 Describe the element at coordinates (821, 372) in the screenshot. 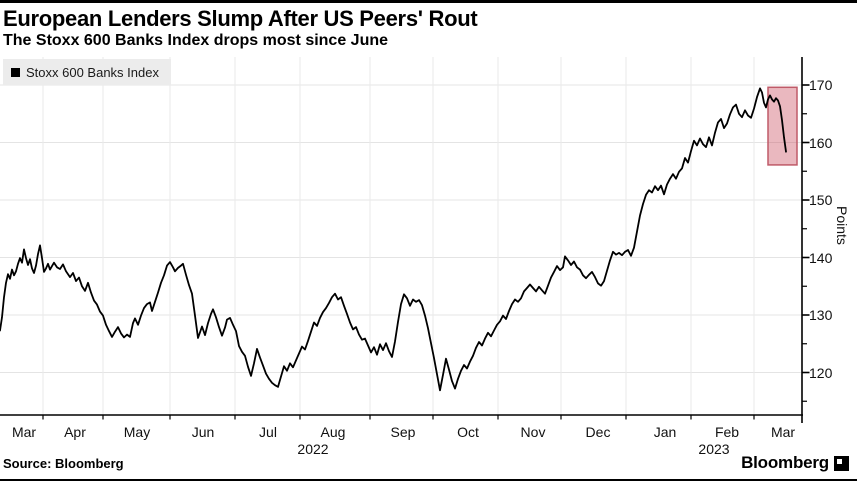

I see `y-tick-label: 120` at that location.